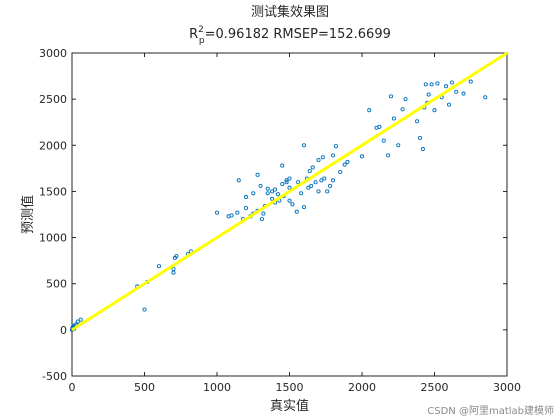 This screenshot has width=560, height=420. What do you see at coordinates (290, 387) in the screenshot?
I see `x-tick-label: 1500` at bounding box center [290, 387].